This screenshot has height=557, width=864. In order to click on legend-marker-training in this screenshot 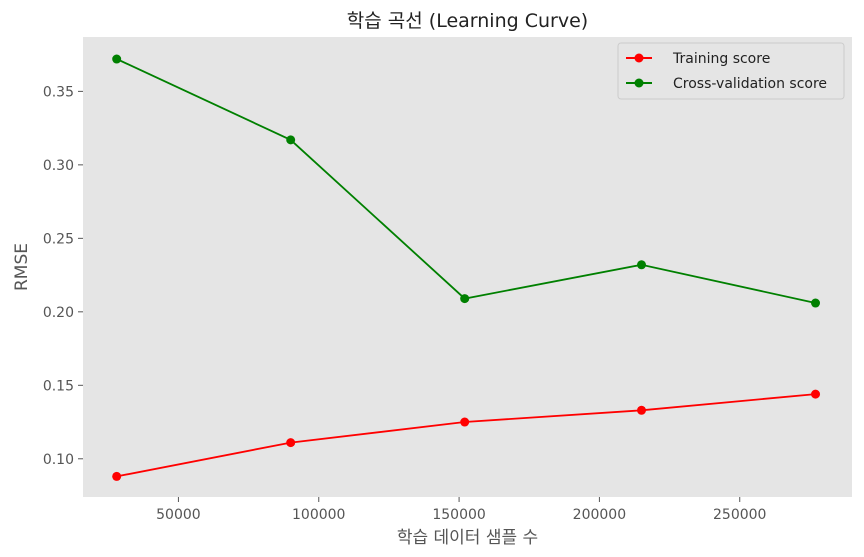, I will do `click(639, 58)`.